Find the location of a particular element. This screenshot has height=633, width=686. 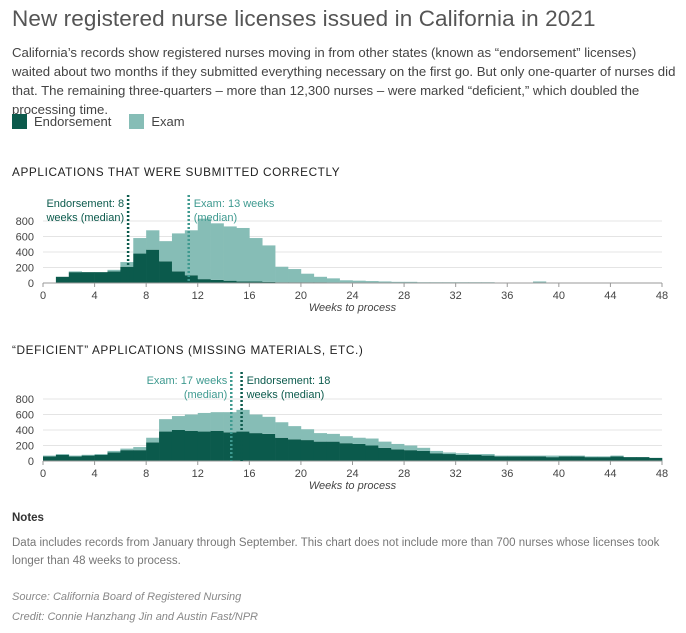

legend-label-exam: Exam is located at coordinates (168, 121).